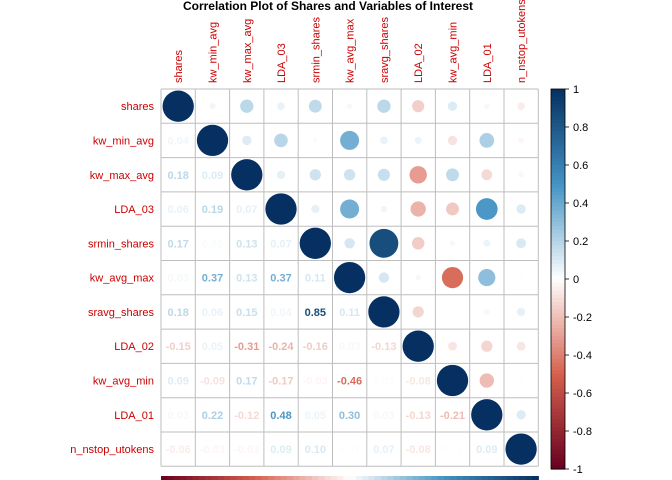 The width and height of the screenshot is (672, 480). Describe the element at coordinates (452, 312) in the screenshot. I see `corr-circle-sravg_shares-kw_avg_min` at that location.